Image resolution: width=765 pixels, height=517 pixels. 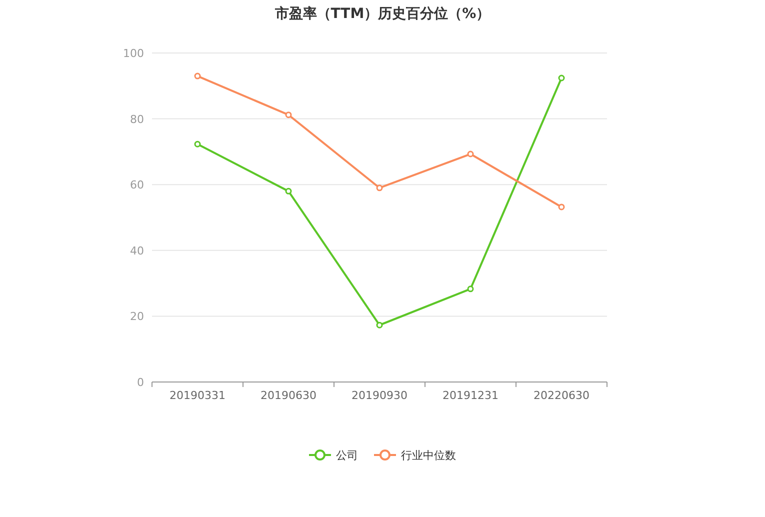 I want to click on legend-label: 行业中位数, so click(x=428, y=455).